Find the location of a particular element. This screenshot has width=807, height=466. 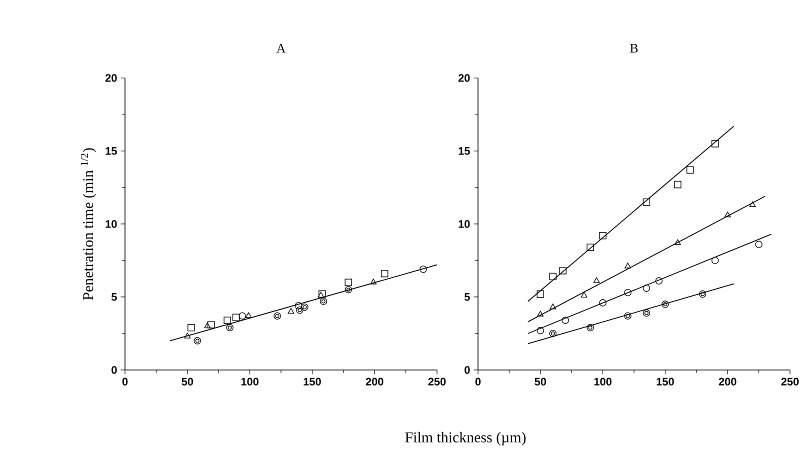

x-axis-title: Film thickness (µm) is located at coordinates (465, 439).